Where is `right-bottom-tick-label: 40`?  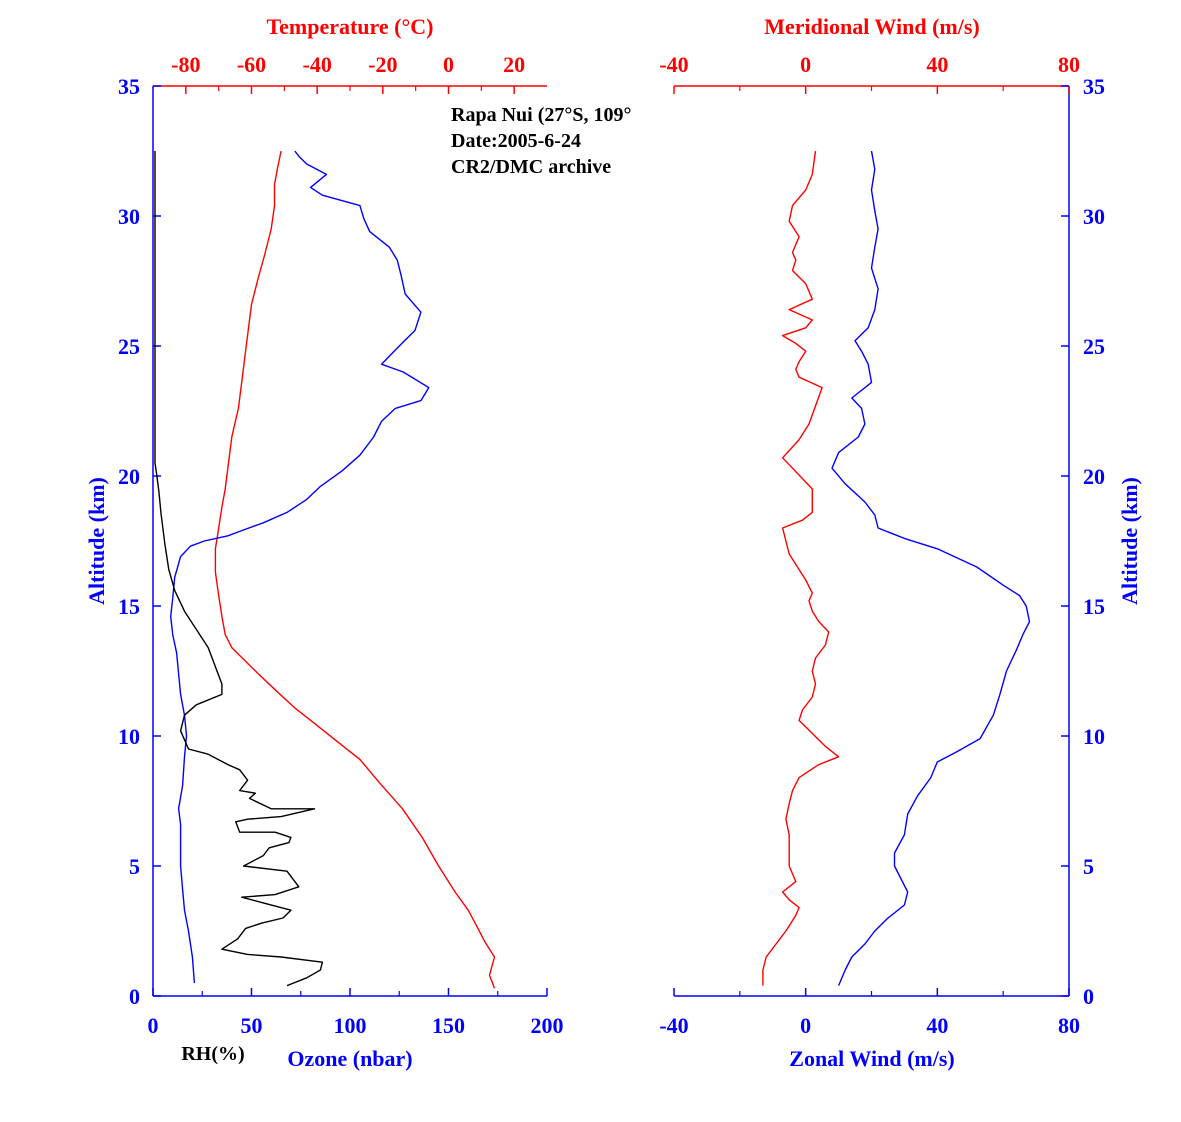 right-bottom-tick-label: 40 is located at coordinates (937, 1025).